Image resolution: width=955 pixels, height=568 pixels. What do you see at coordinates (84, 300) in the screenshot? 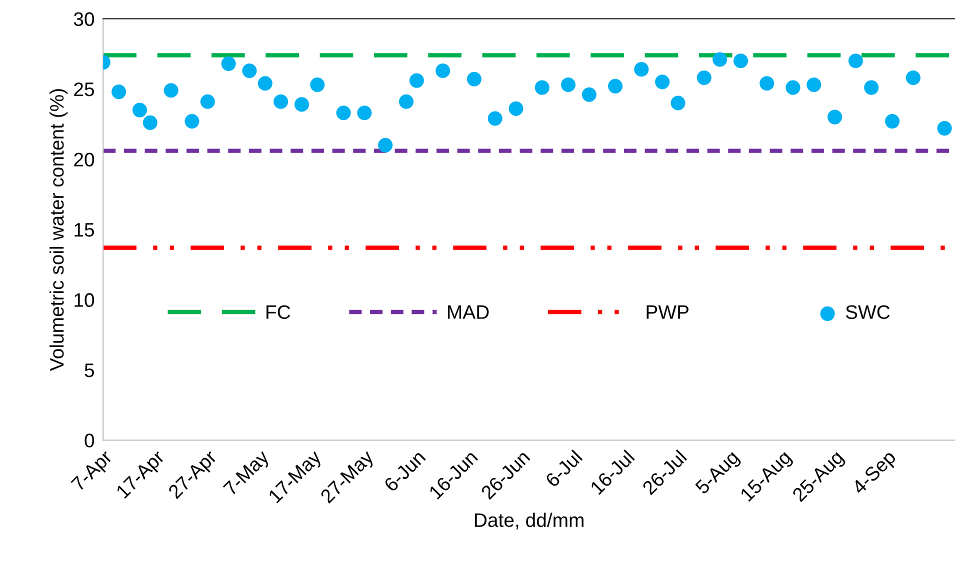
I see `y-tick-label: 10` at bounding box center [84, 300].